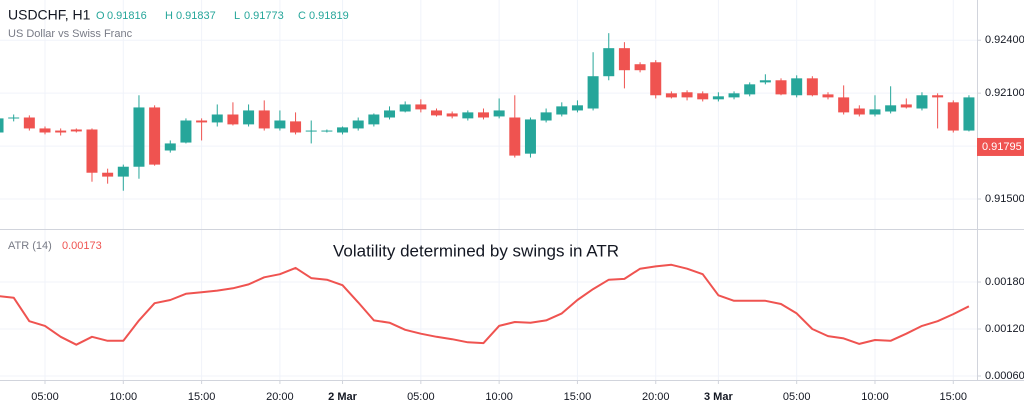  What do you see at coordinates (49, 15) in the screenshot?
I see `symbol-title: USDCHF, H1` at bounding box center [49, 15].